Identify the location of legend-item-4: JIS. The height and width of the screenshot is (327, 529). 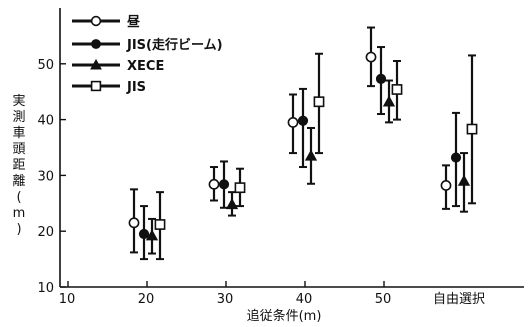
(109, 87).